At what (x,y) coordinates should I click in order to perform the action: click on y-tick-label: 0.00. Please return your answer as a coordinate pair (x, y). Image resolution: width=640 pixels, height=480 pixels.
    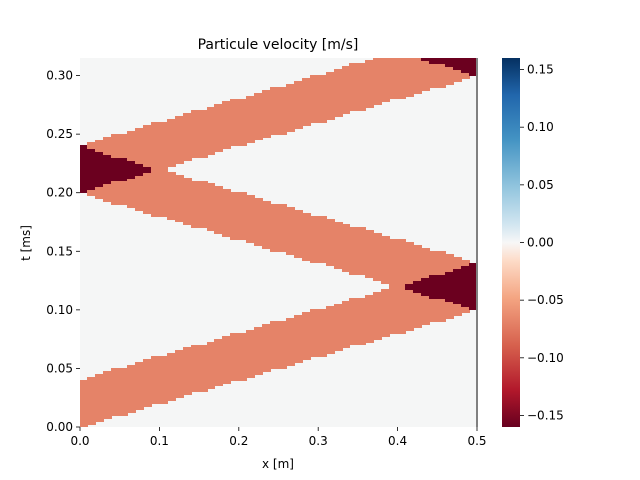
    Looking at the image, I should click on (59, 427).